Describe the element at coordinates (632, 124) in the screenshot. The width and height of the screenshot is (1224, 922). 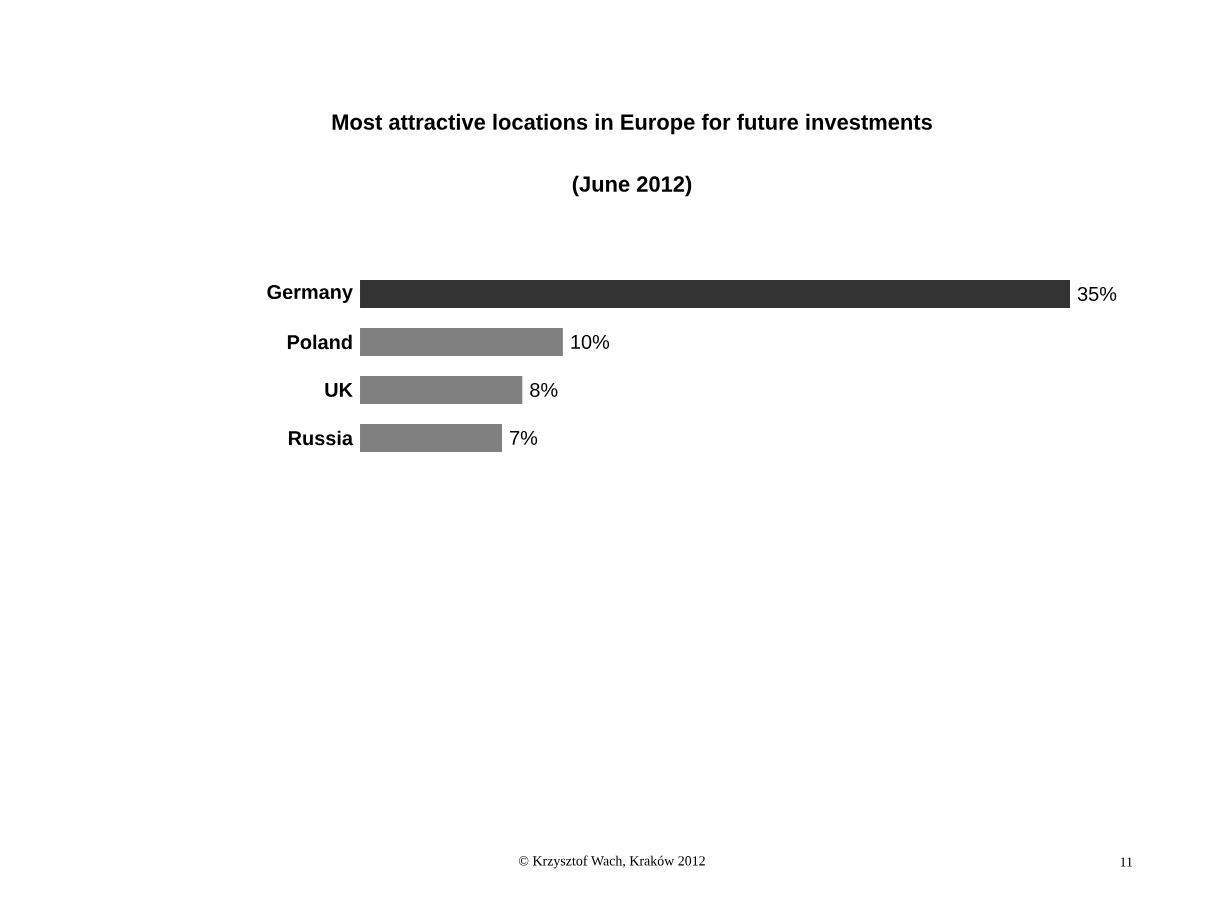
I see `chart-title: Most attractive locations in Europe for future investments` at that location.